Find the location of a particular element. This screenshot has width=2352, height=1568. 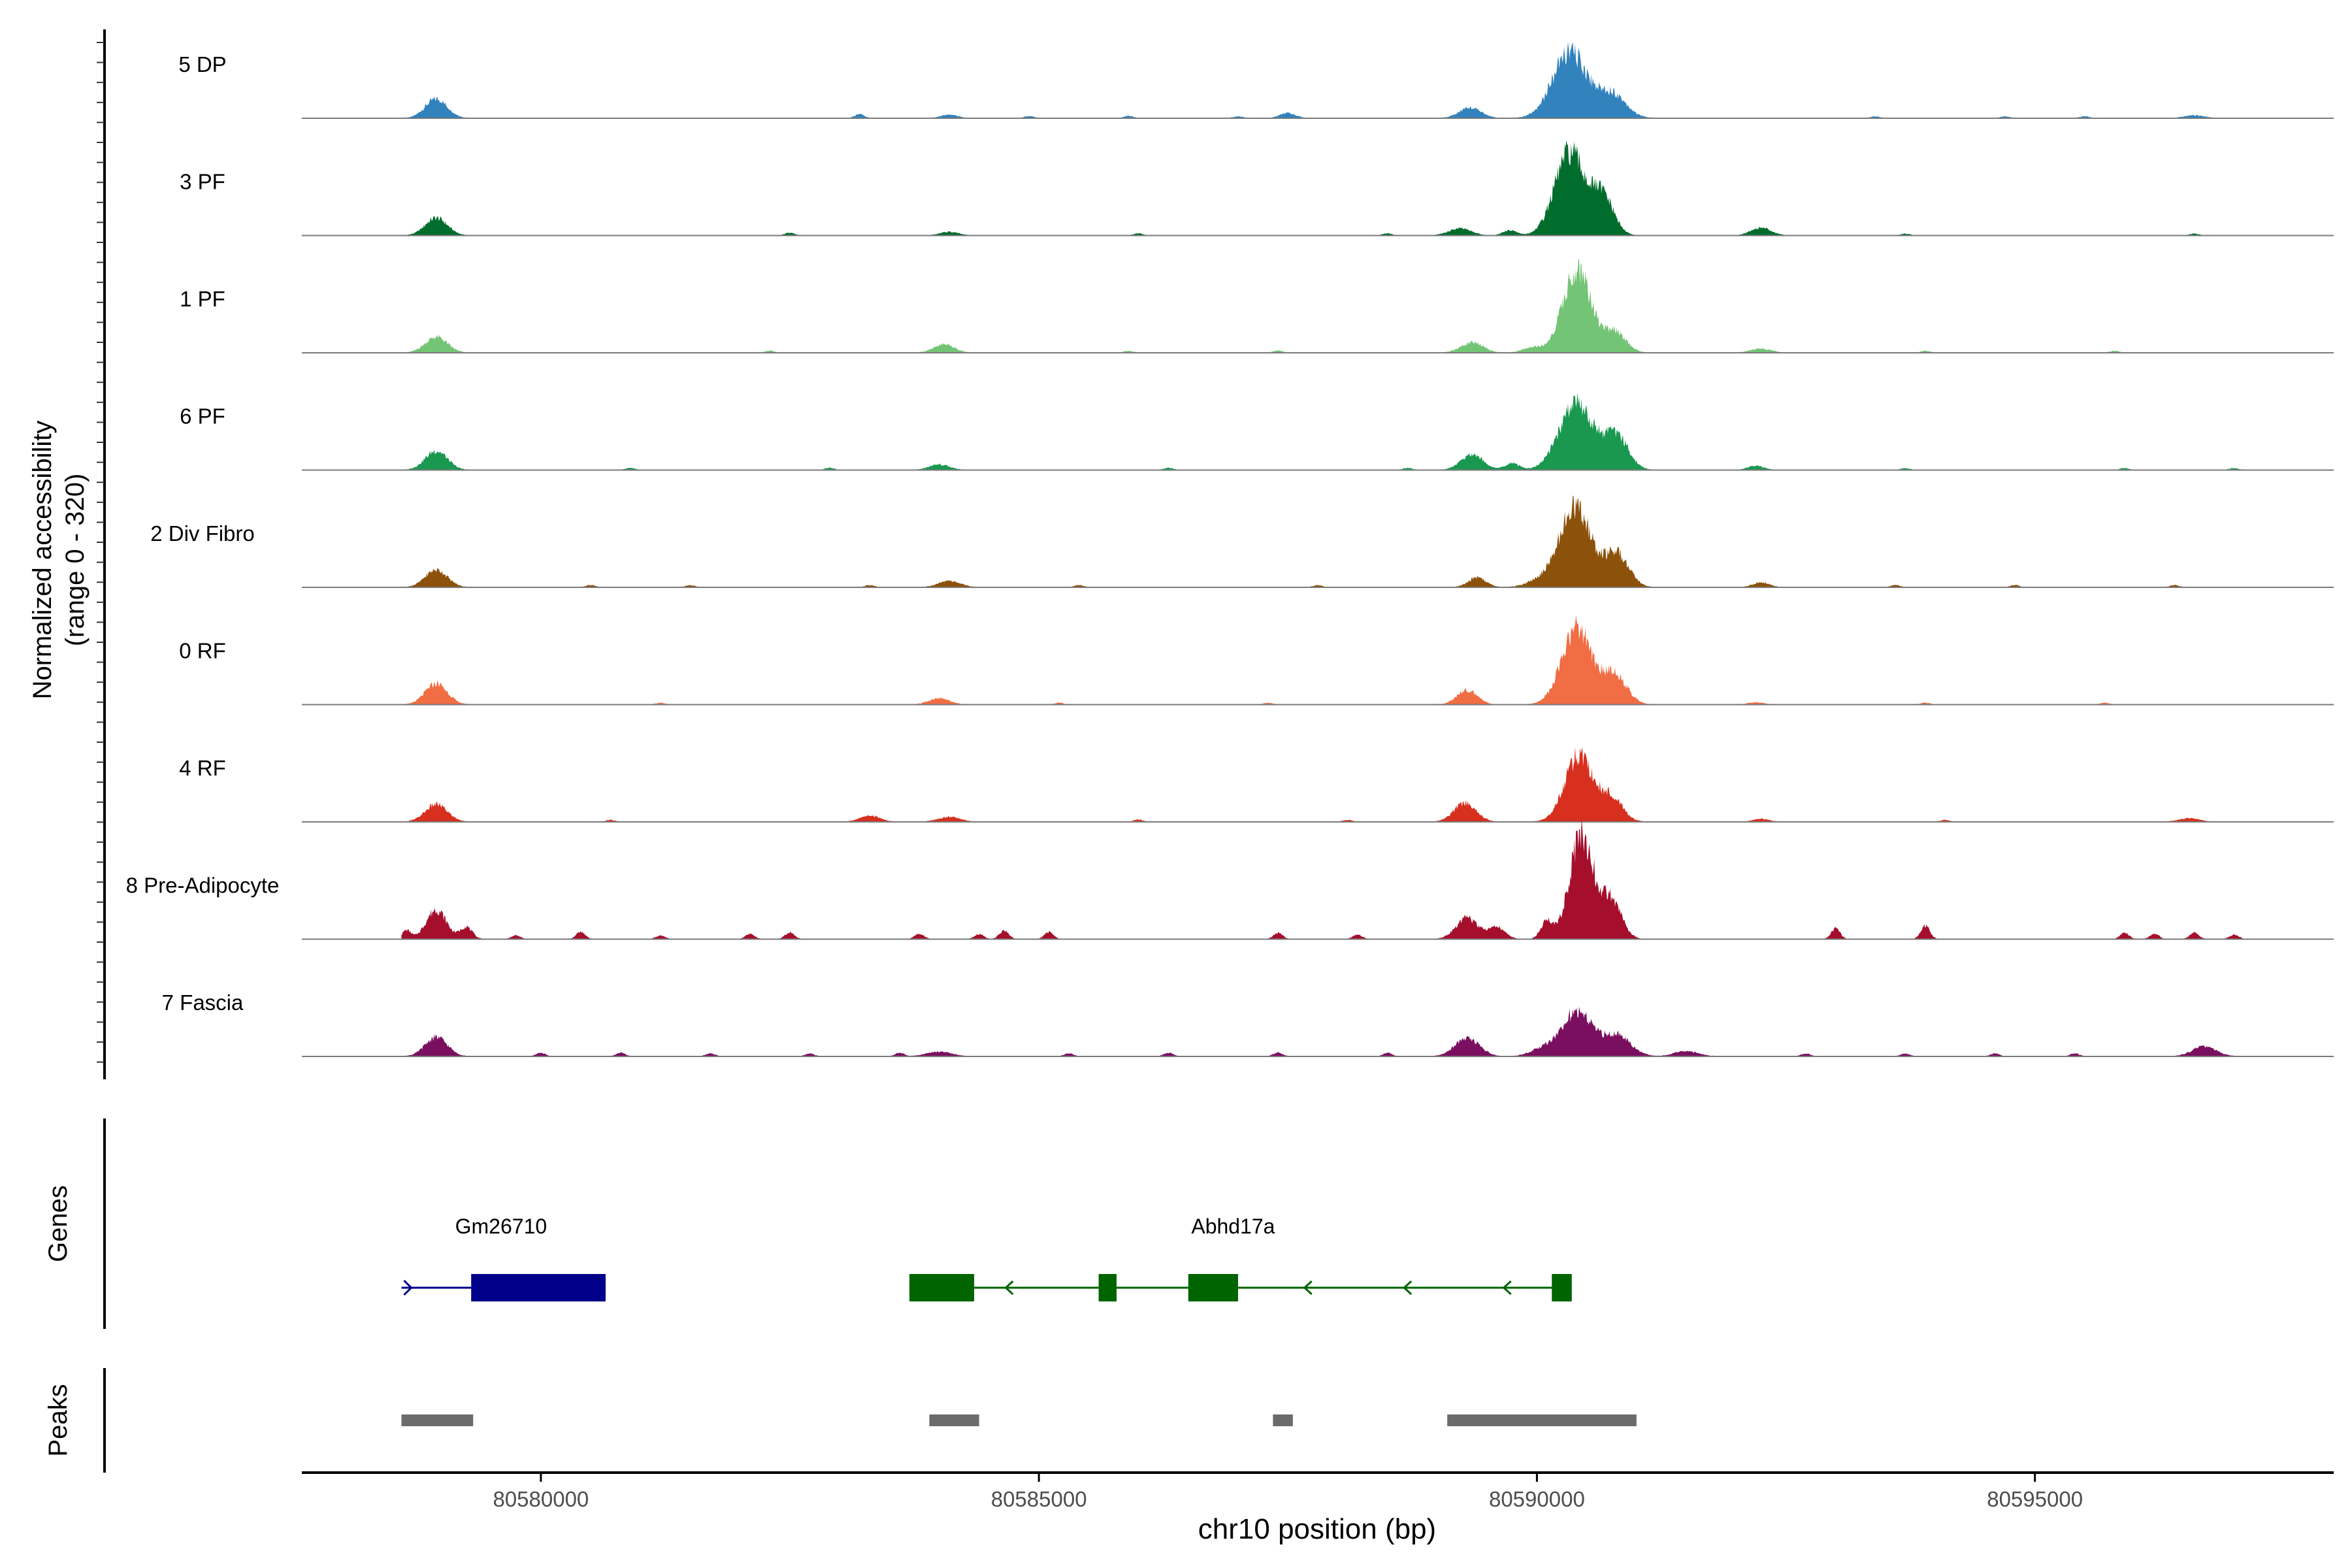

track-1-pf is located at coordinates (1318, 306).